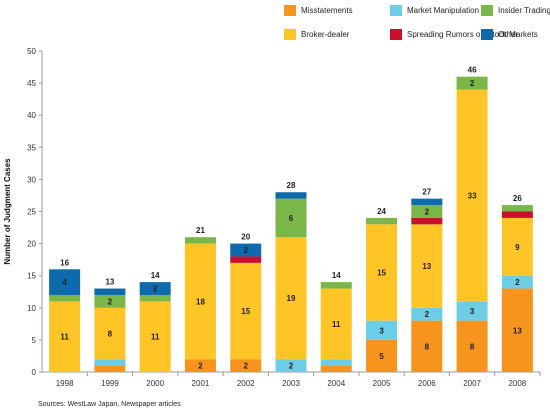 This screenshot has width=550, height=415. I want to click on x-tick-label: 2004, so click(336, 383).